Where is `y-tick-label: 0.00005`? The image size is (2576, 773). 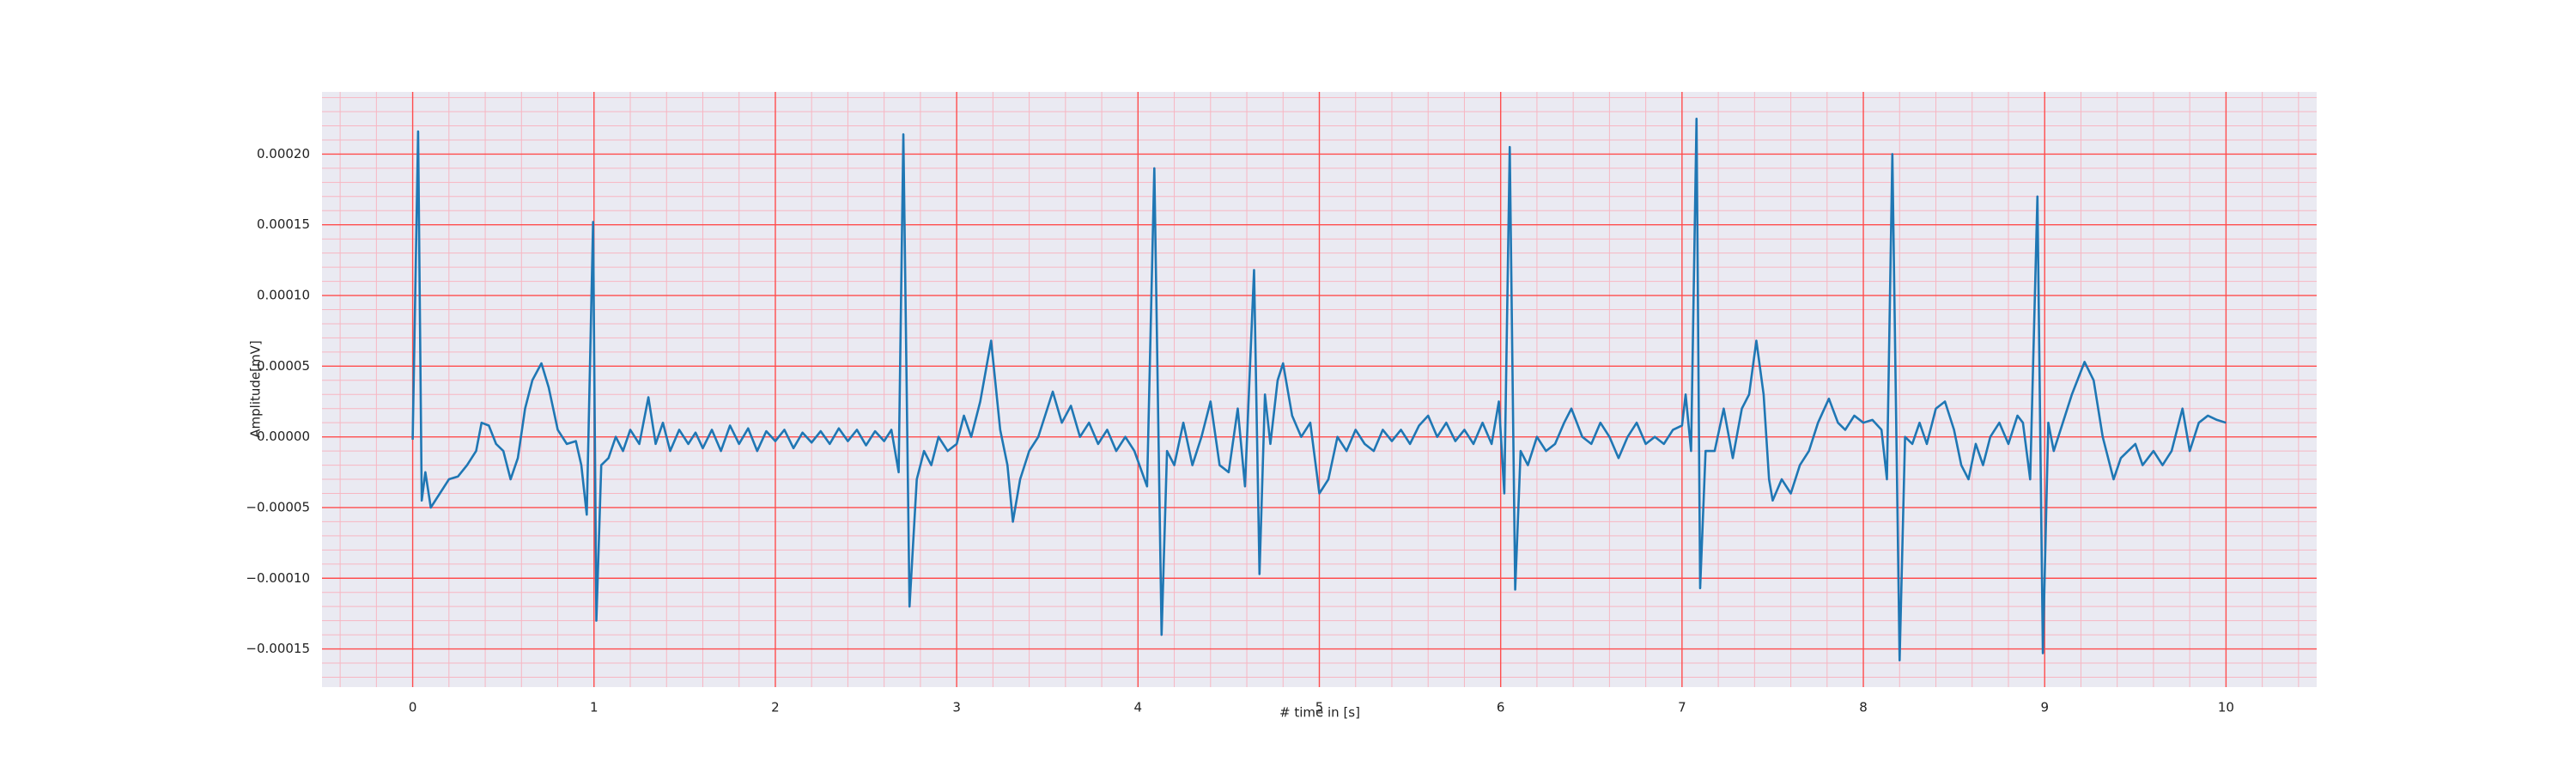
y-tick-label: 0.00005 is located at coordinates (283, 366).